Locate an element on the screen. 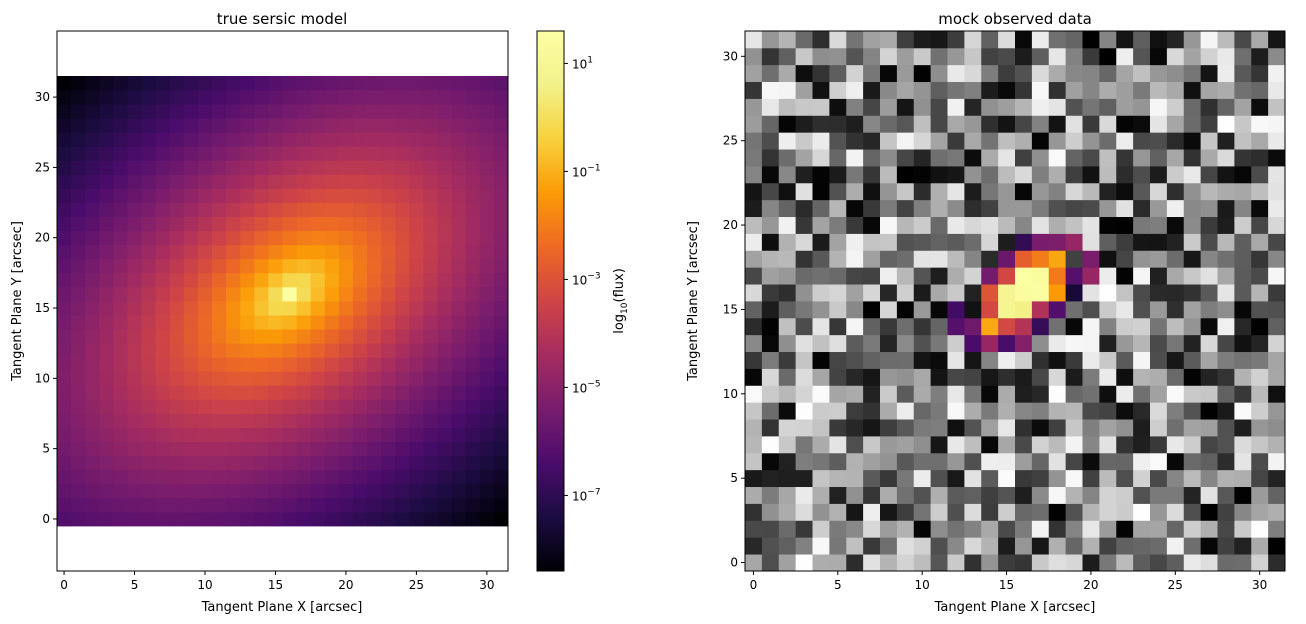 This screenshot has height=624, width=1306. right-xlabel: Tangent Plane X [arcsec] is located at coordinates (1015, 607).